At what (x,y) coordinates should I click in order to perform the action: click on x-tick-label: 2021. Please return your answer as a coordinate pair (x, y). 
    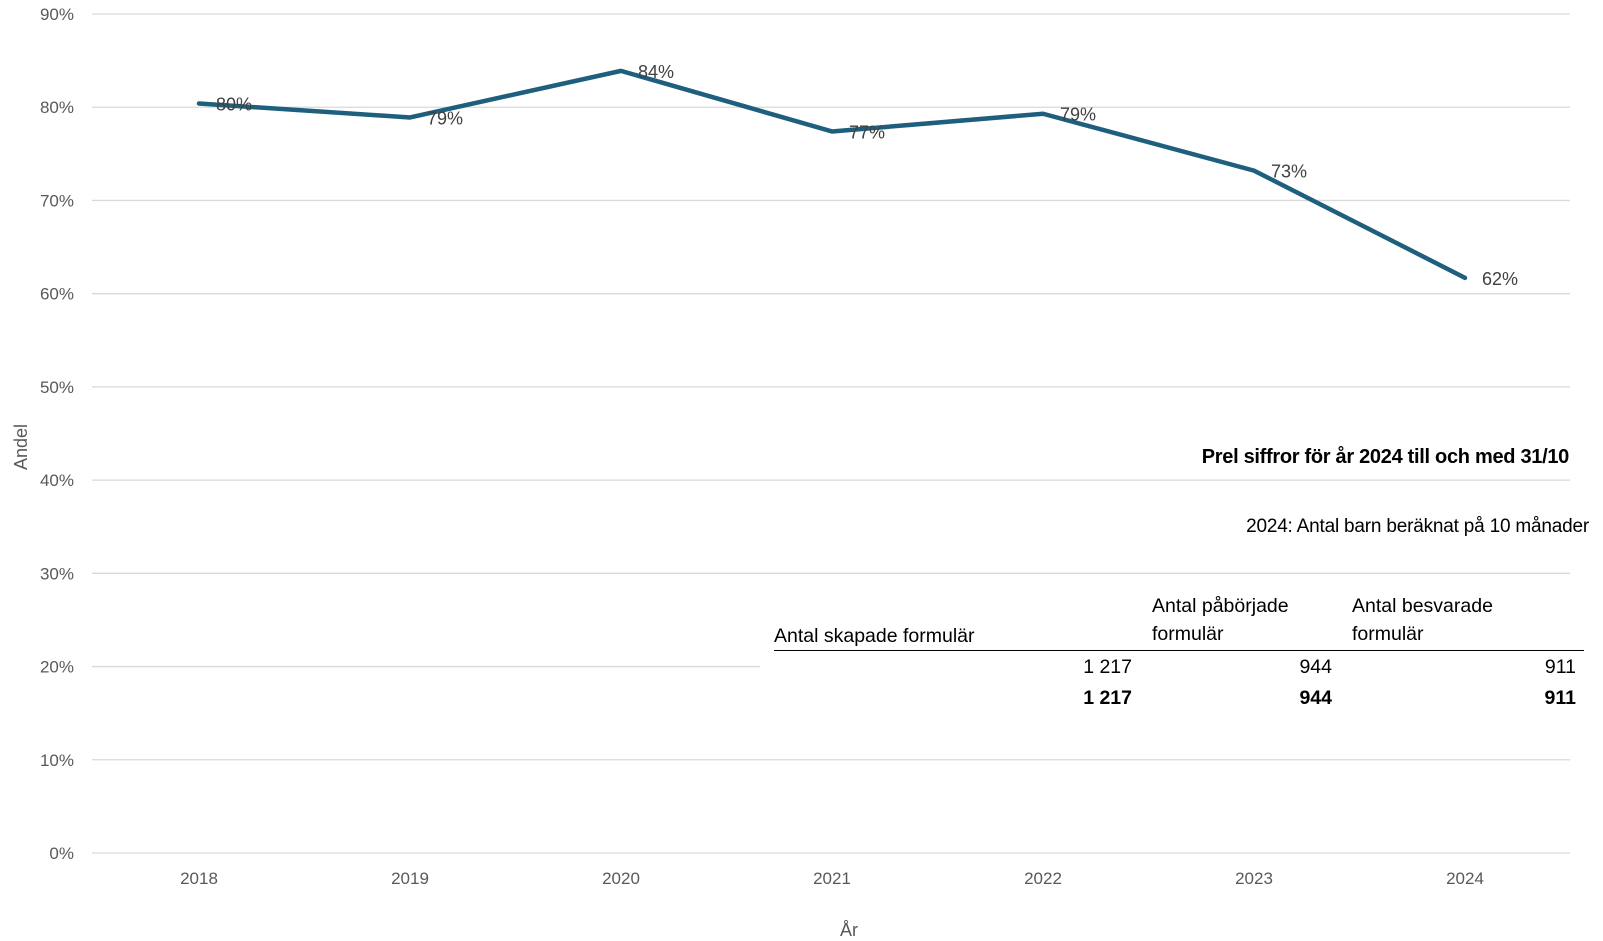
    Looking at the image, I should click on (832, 878).